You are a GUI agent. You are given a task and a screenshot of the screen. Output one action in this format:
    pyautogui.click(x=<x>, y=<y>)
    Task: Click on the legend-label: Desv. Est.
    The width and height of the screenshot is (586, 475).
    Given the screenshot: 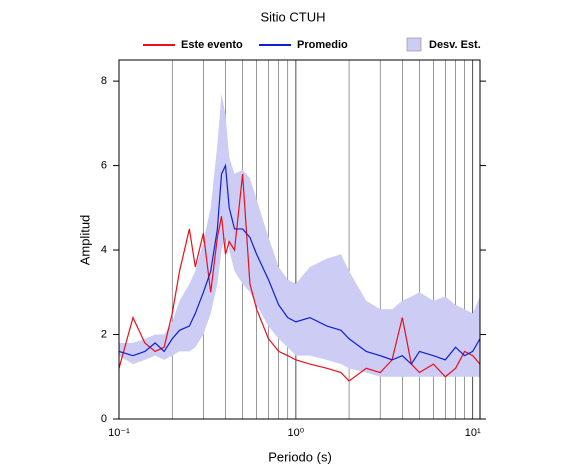 What is the action you would take?
    pyautogui.click(x=455, y=45)
    